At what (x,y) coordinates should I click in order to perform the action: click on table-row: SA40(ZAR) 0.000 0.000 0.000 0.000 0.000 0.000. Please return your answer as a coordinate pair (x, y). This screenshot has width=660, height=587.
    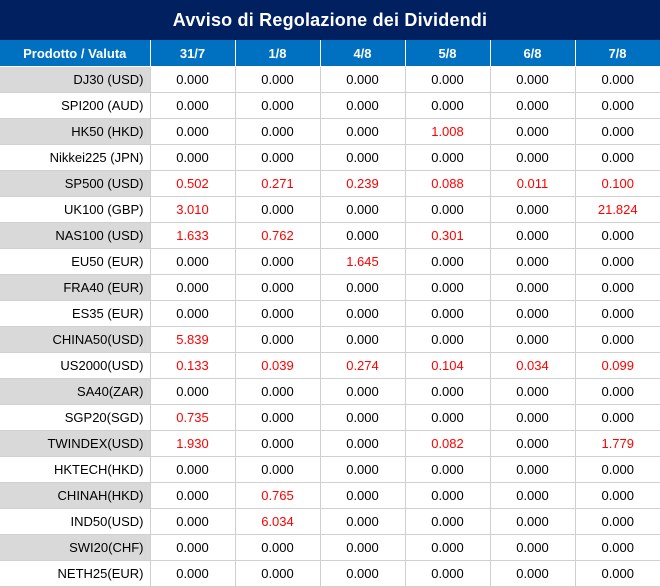
    Looking at the image, I should click on (330, 391).